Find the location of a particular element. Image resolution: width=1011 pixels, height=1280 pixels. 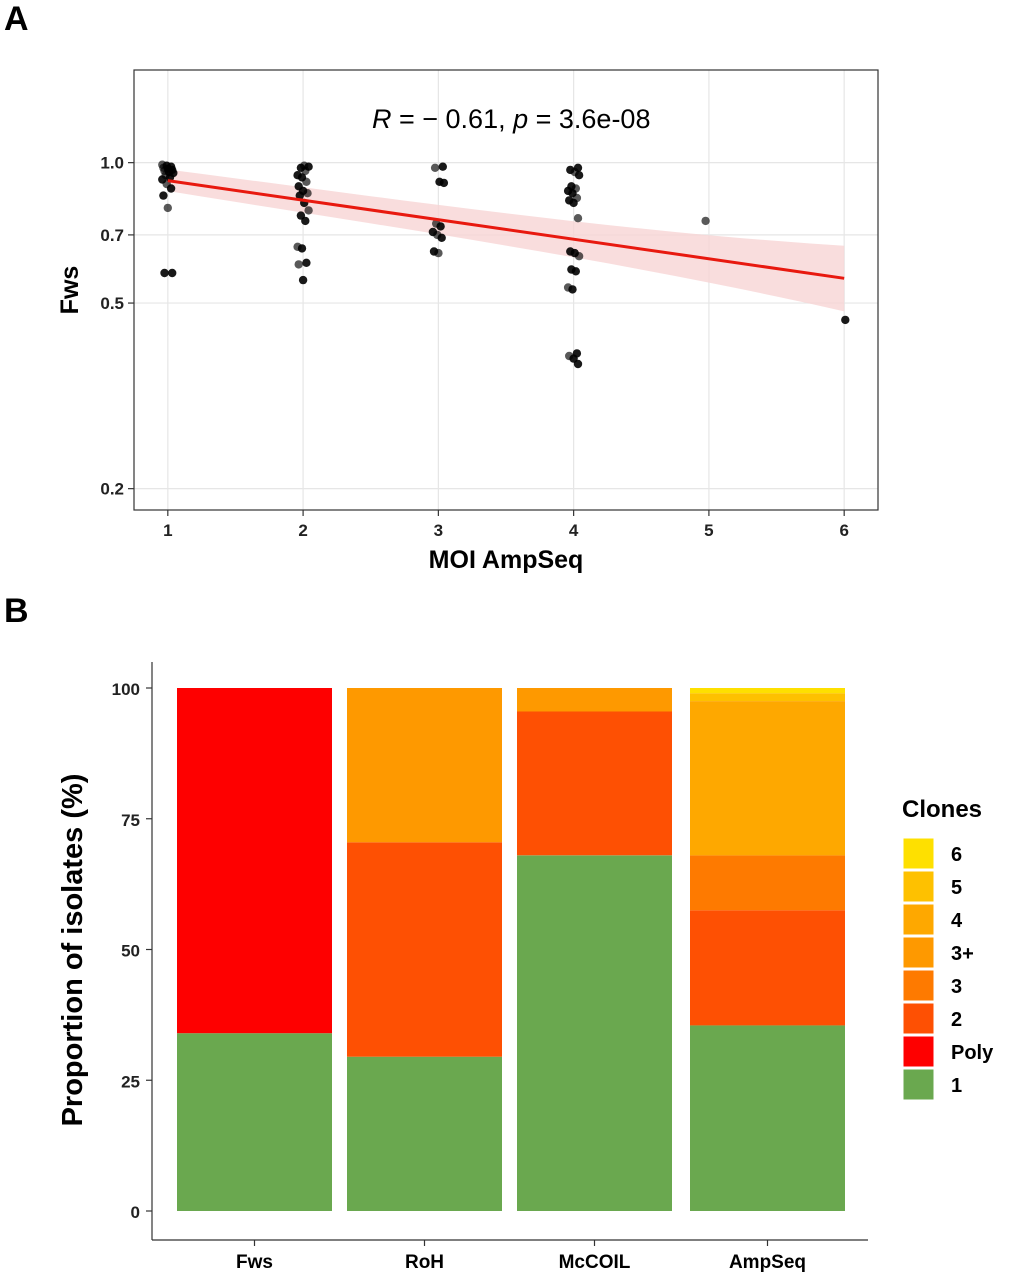

x-tick-label: 2 is located at coordinates (302, 530).